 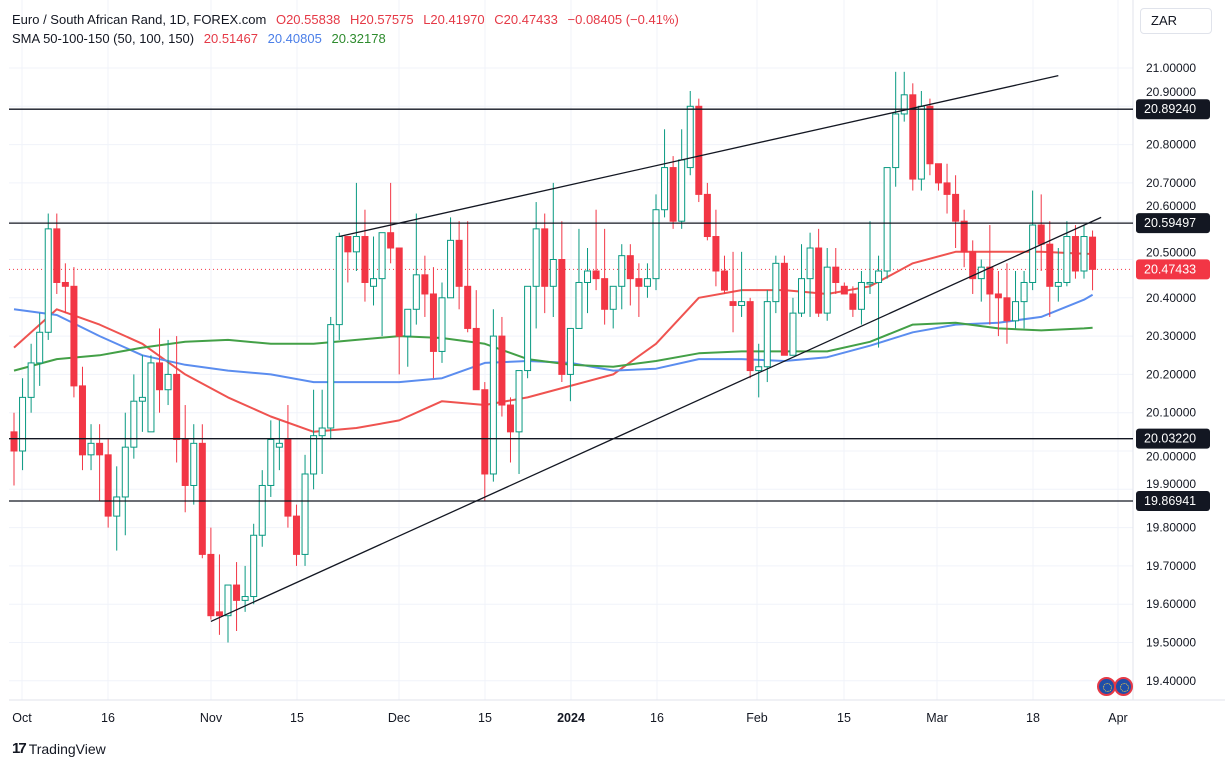 I want to click on level-price-label: 20.59497, so click(x=1170, y=223).